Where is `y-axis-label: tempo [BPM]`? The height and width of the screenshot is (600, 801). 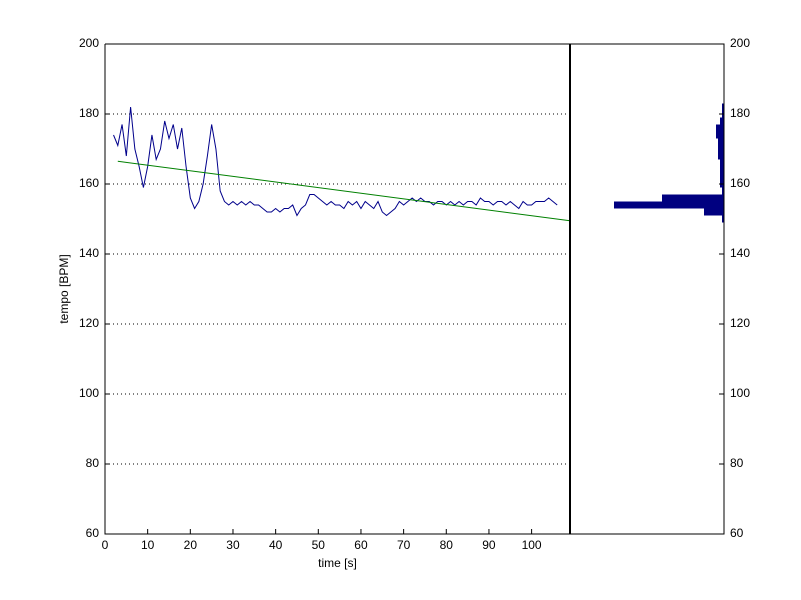
y-axis-label: tempo [BPM] is located at coordinates (64, 288).